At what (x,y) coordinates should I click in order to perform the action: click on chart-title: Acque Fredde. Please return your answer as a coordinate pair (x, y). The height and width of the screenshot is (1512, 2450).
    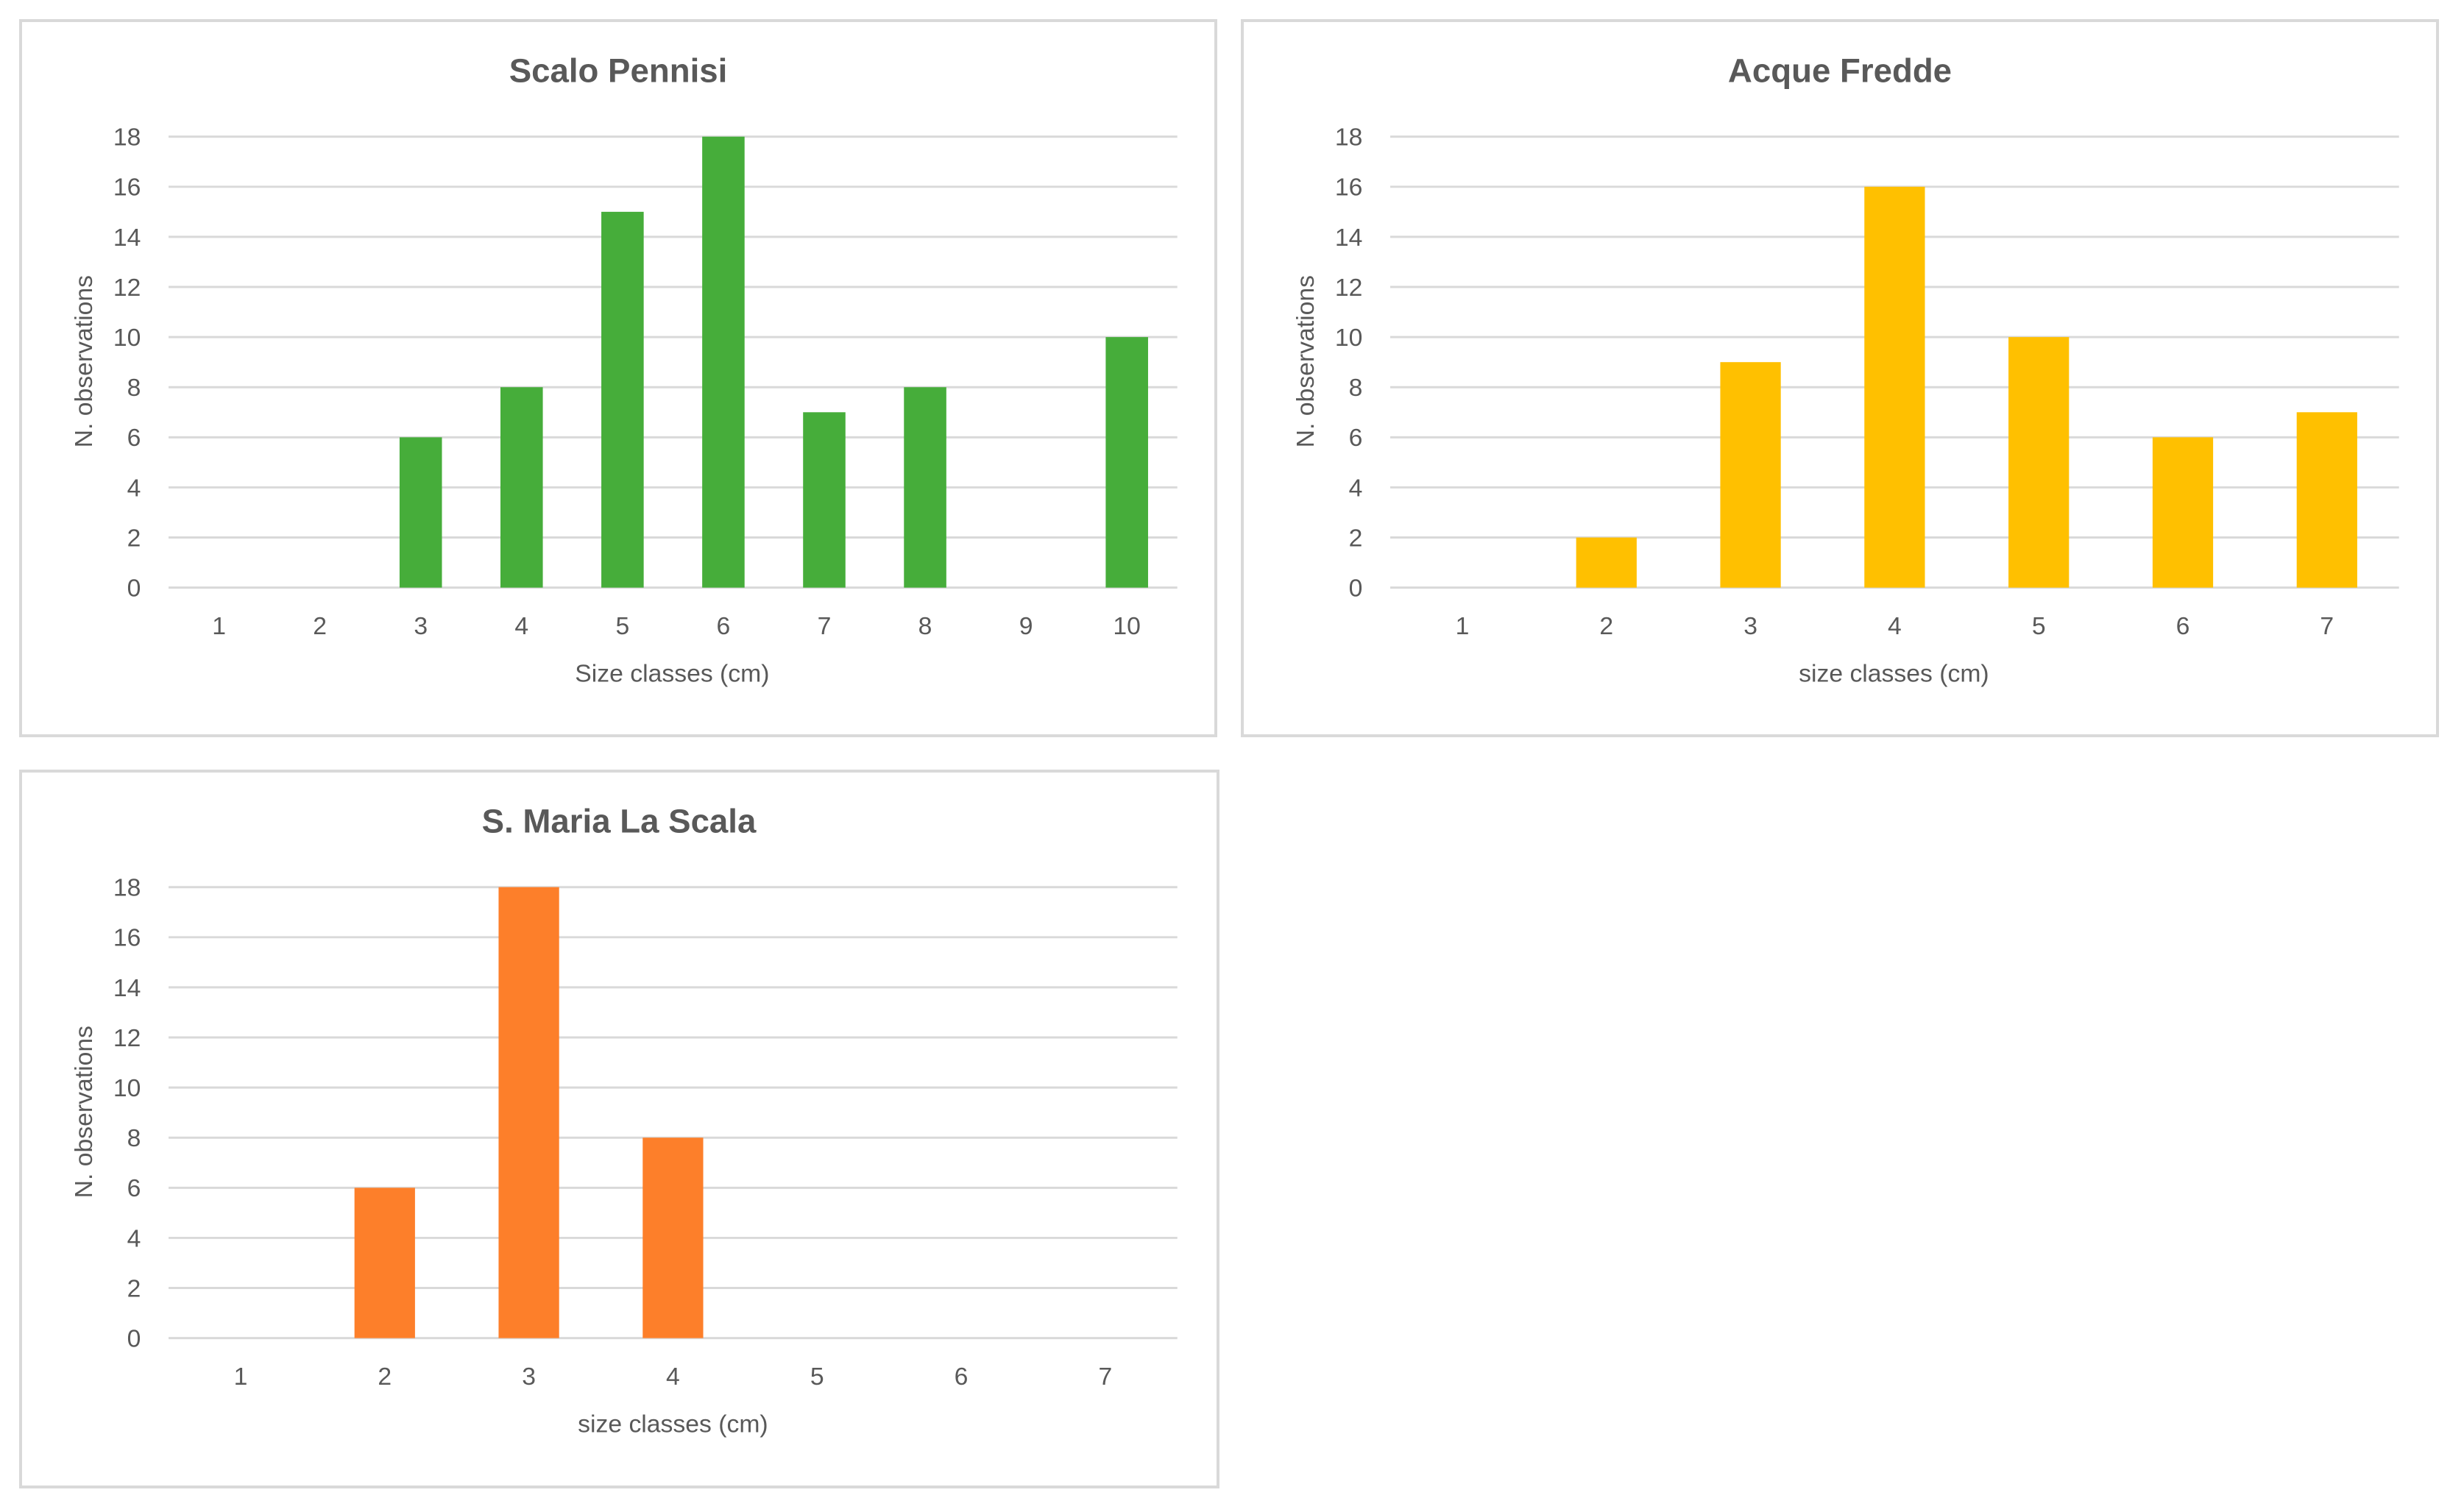
    Looking at the image, I should click on (1840, 70).